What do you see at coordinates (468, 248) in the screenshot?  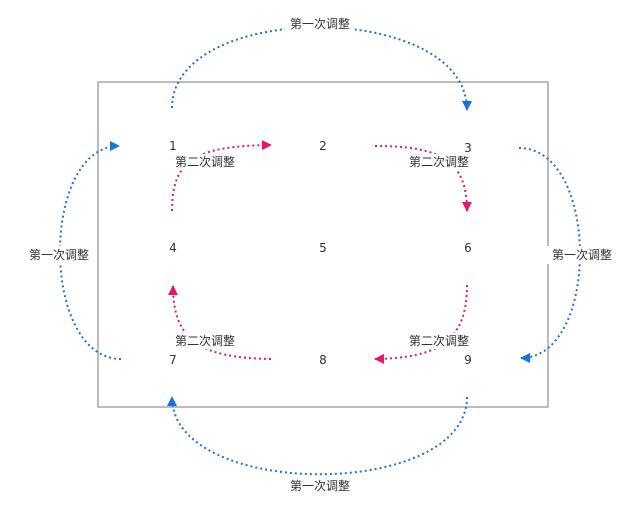 I see `grid-number-6: 6` at bounding box center [468, 248].